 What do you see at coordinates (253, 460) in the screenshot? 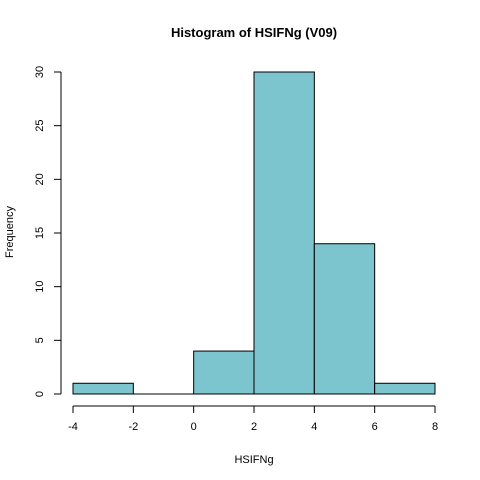
I see `x-axis-label: HSIFNg` at bounding box center [253, 460].